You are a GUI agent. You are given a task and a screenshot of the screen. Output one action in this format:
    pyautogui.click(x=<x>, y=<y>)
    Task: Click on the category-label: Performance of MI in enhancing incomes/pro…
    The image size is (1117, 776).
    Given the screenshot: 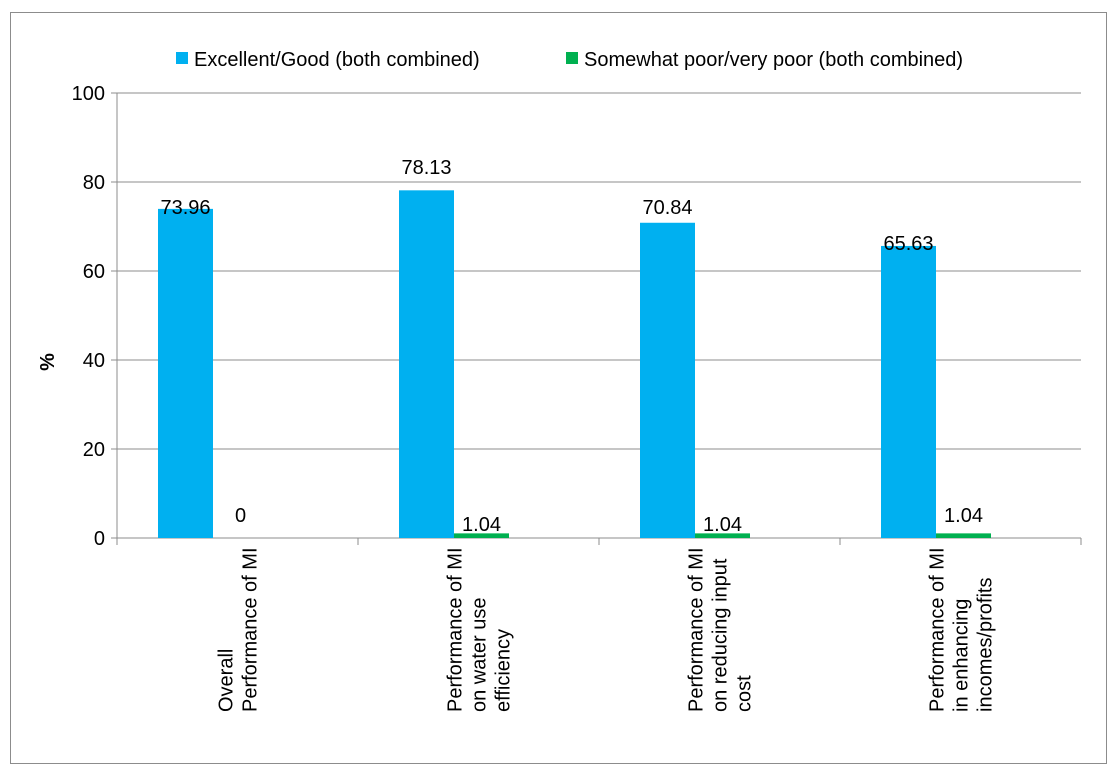 What is the action you would take?
    pyautogui.click(x=962, y=629)
    